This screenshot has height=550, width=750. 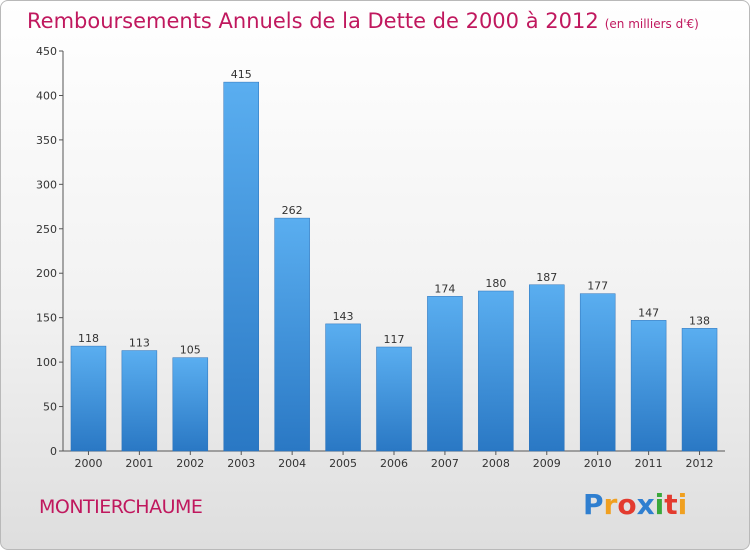 I want to click on y-tick-label: 300, so click(x=46, y=184).